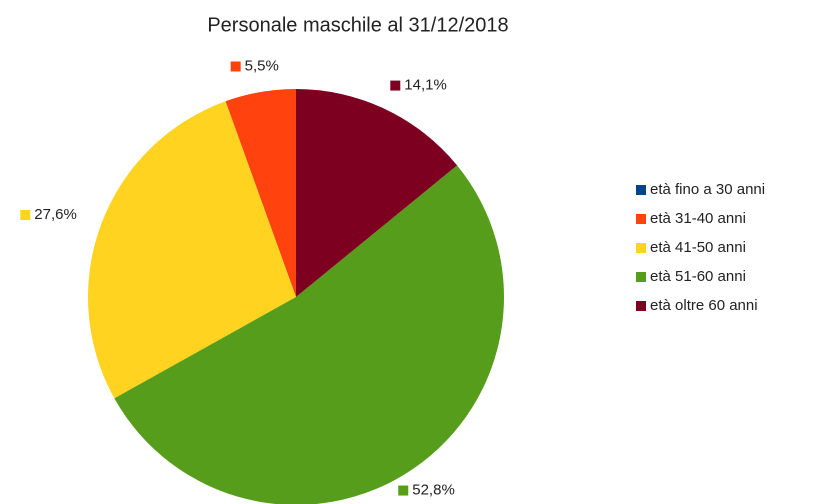  What do you see at coordinates (698, 247) in the screenshot?
I see `legend-label: età 41-50 anni` at bounding box center [698, 247].